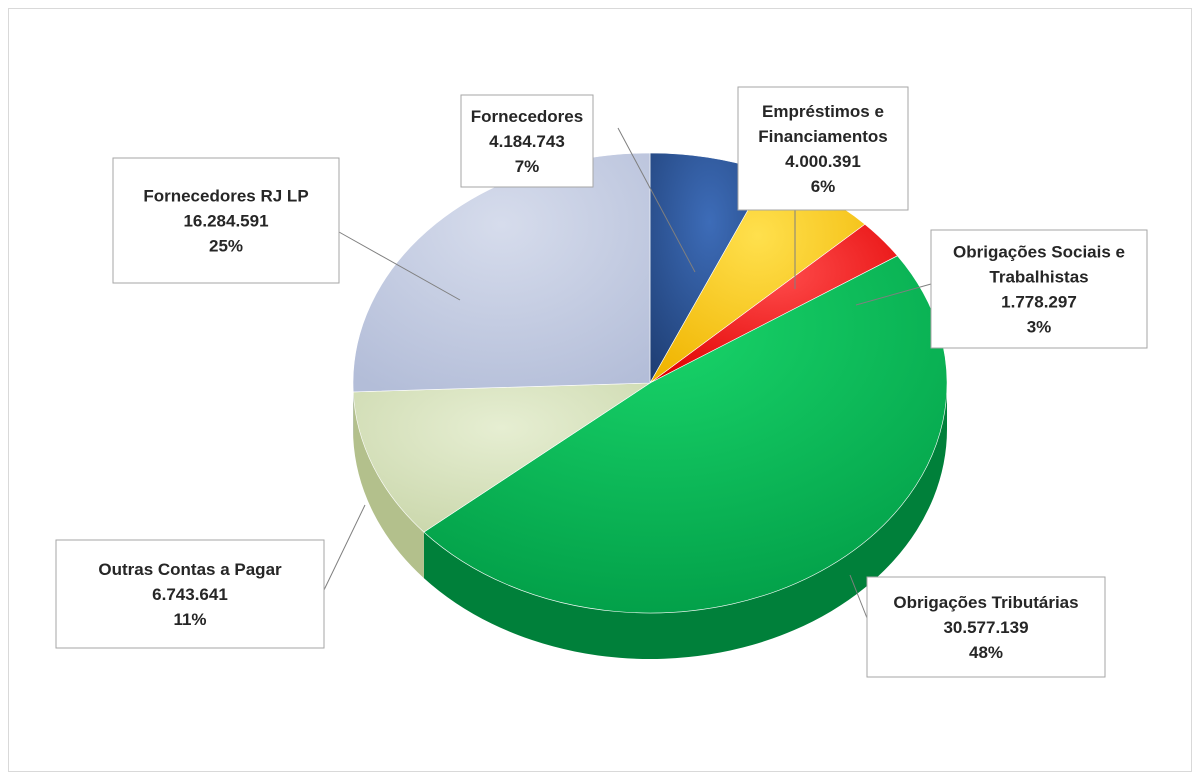 The image size is (1202, 780). Describe the element at coordinates (225, 196) in the screenshot. I see `data-label-label: Fornecedores RJ LP` at that location.